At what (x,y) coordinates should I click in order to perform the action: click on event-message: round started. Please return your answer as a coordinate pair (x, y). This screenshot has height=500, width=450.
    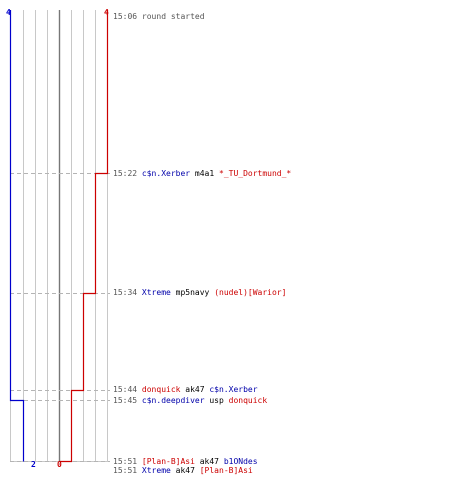
    Looking at the image, I should click on (173, 16).